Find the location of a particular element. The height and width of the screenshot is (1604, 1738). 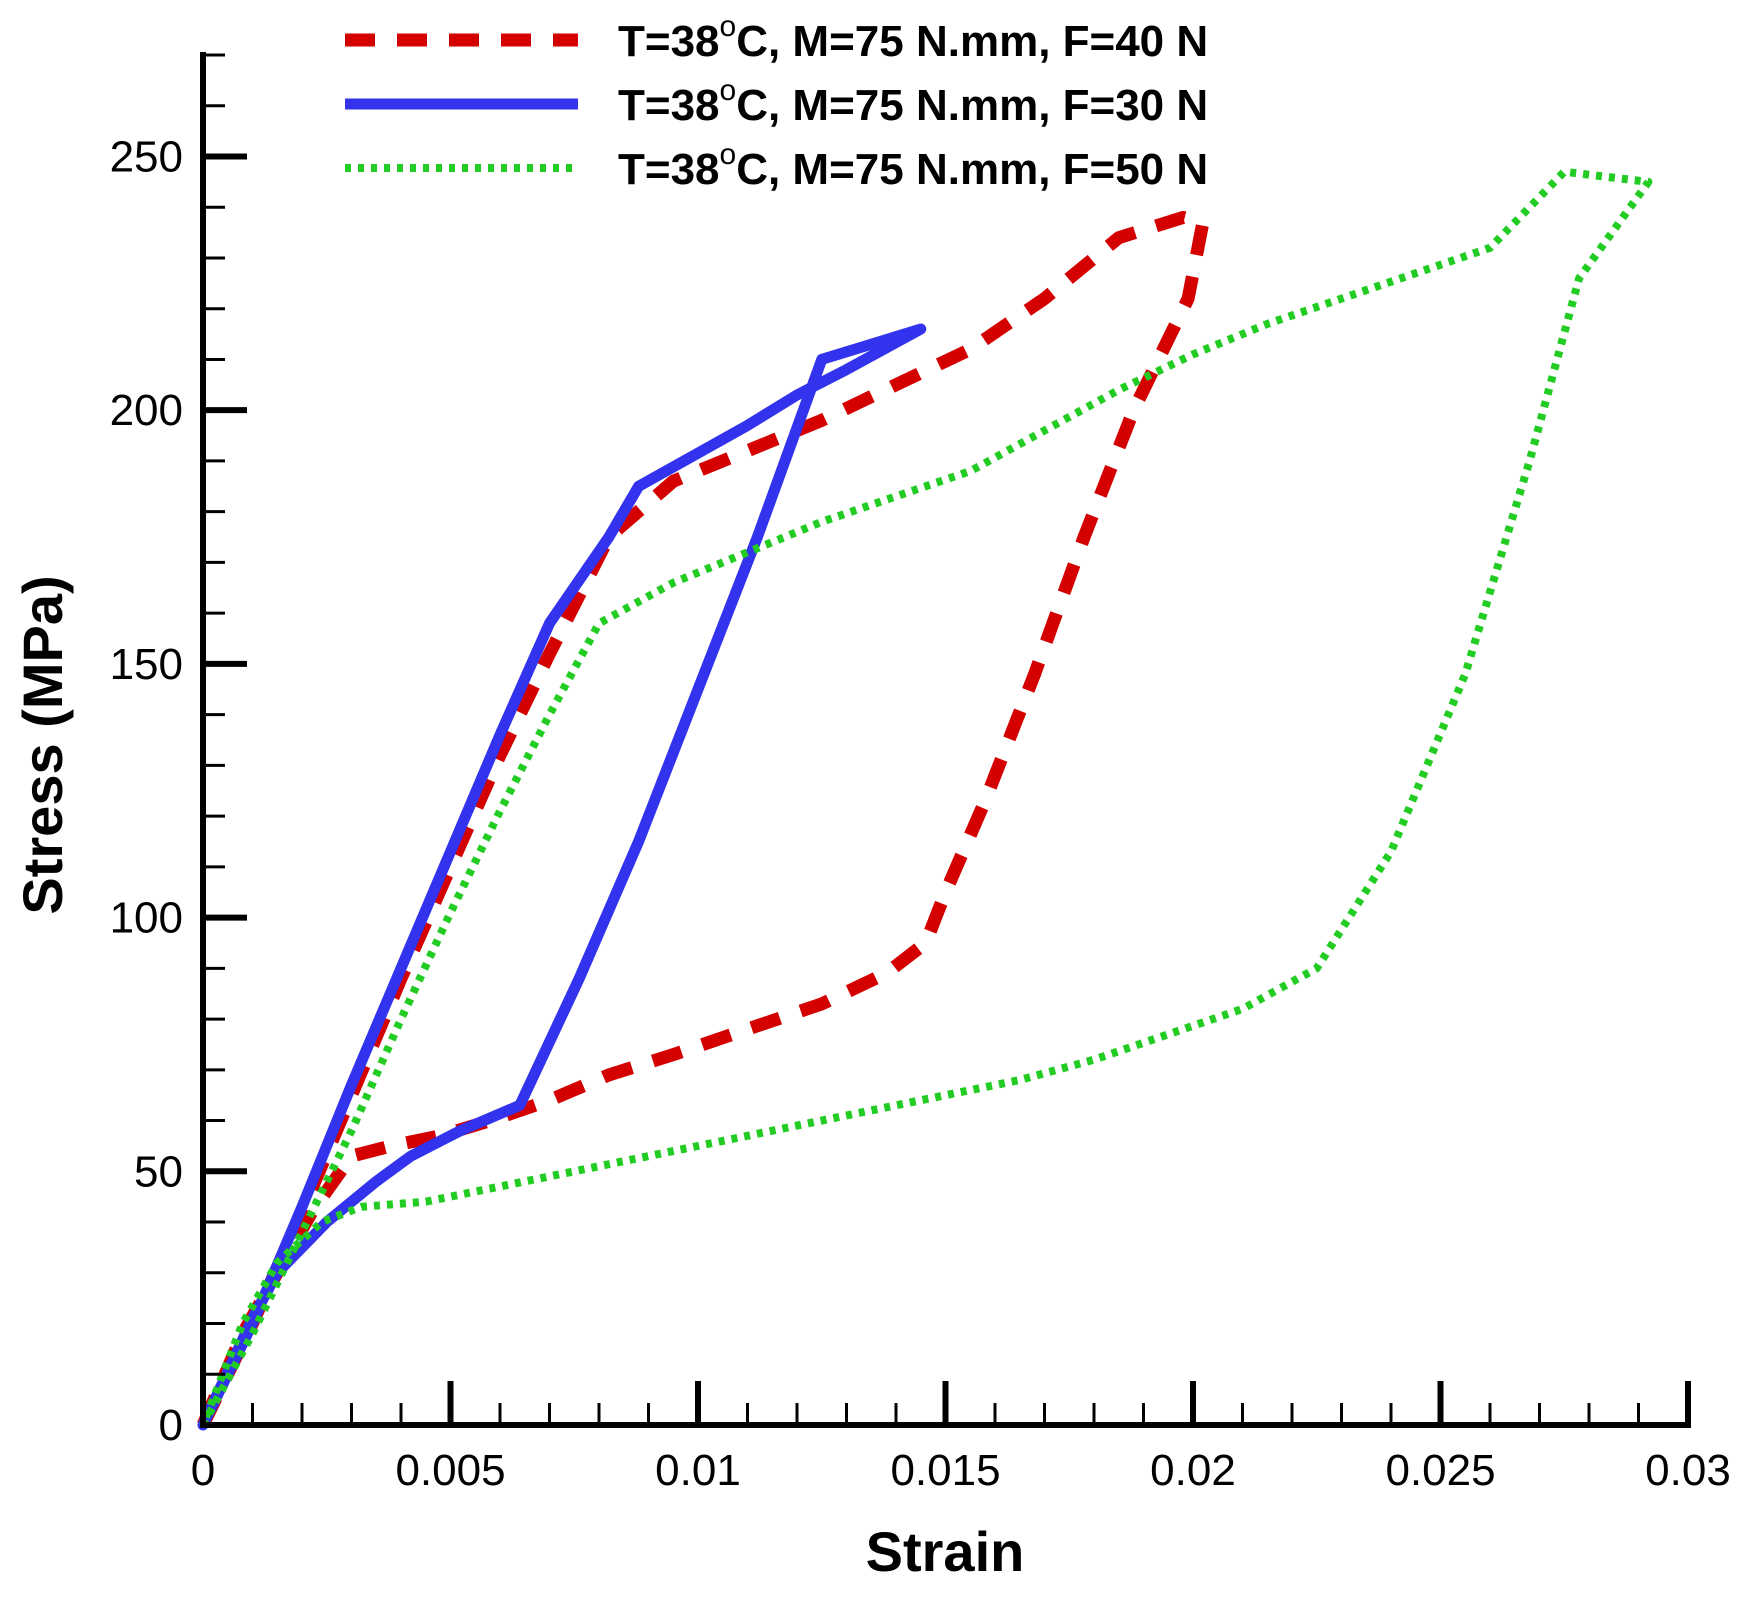

x-tick-label: 0 is located at coordinates (203, 1470).